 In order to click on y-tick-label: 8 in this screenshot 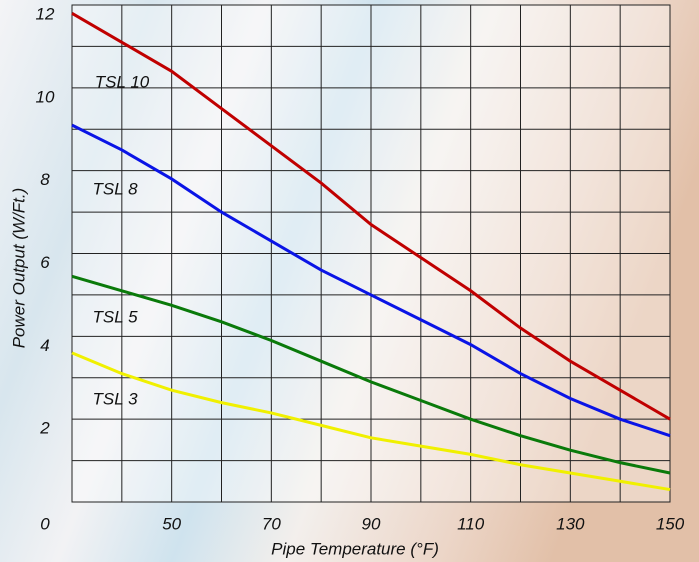, I will do `click(45, 179)`.